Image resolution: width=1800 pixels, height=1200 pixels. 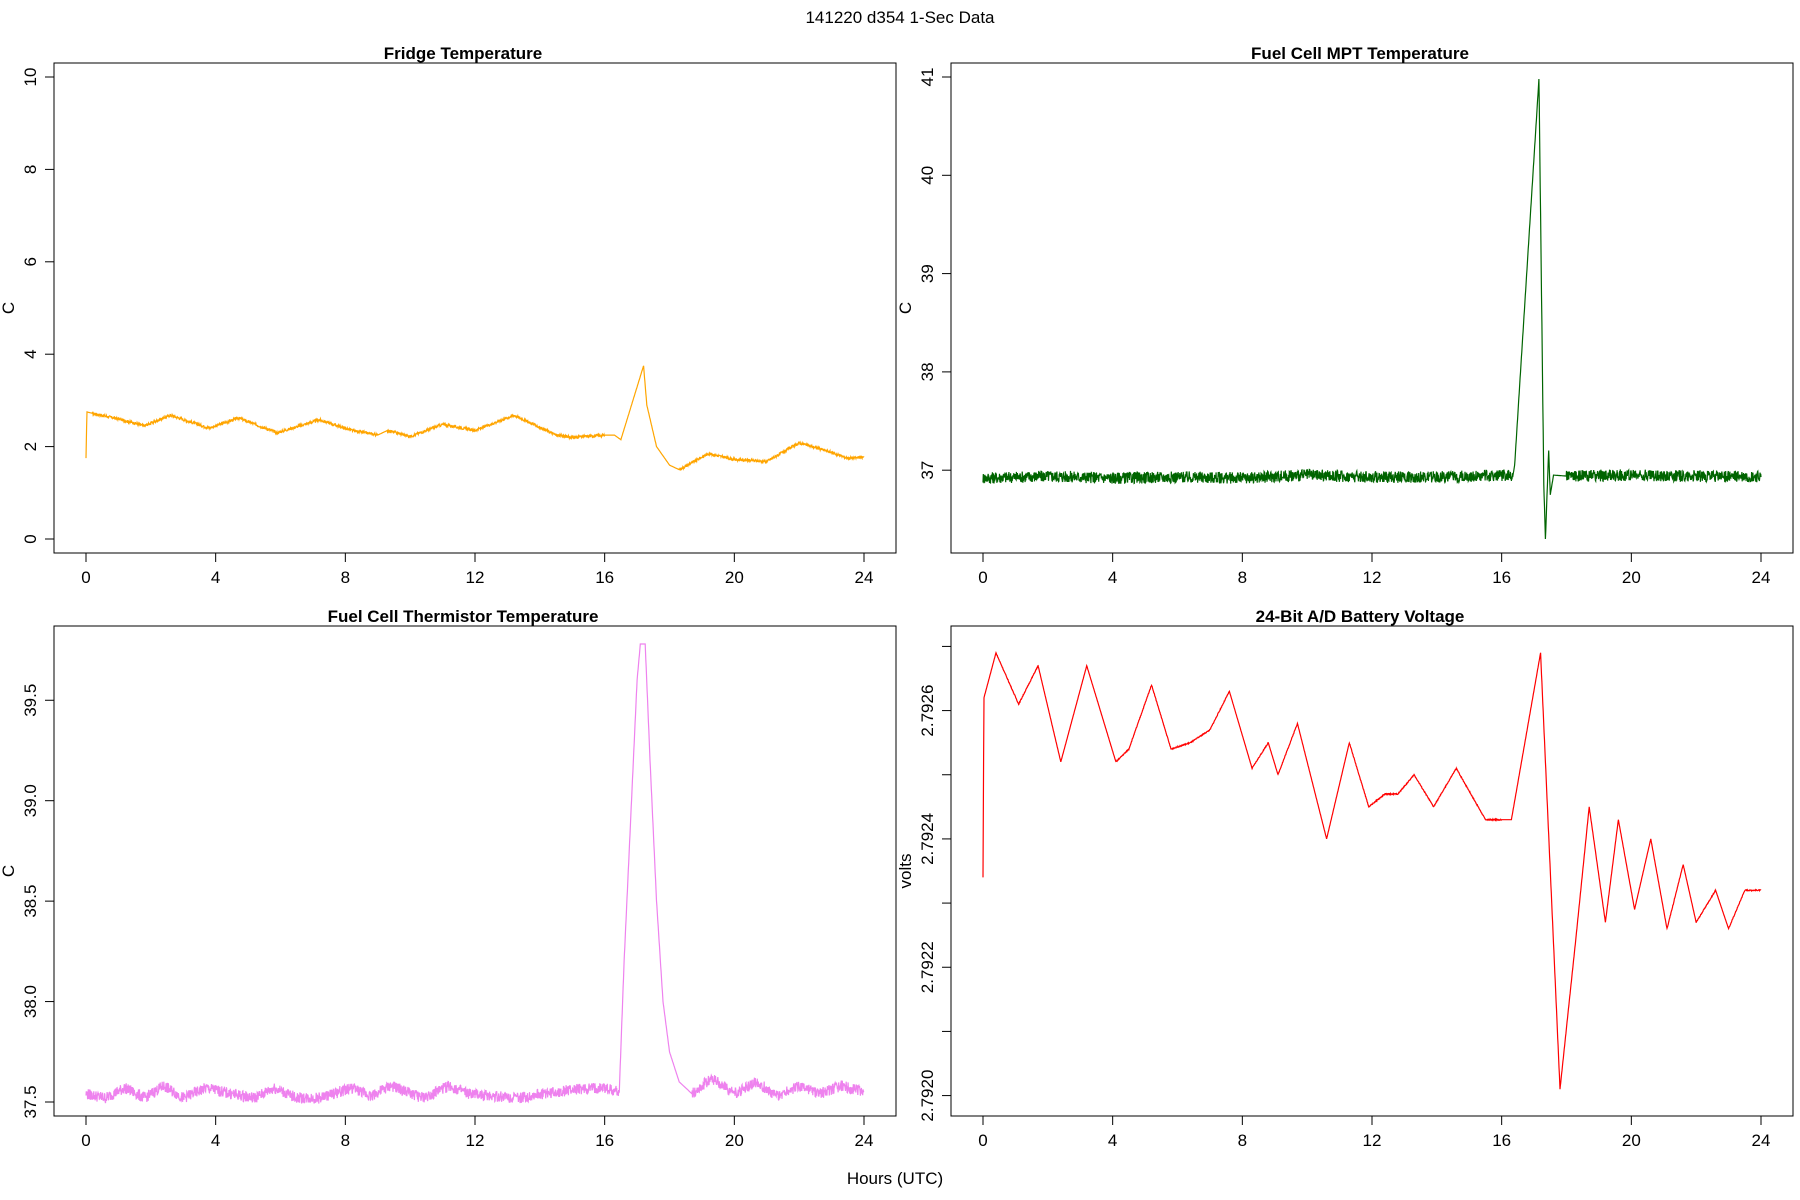 I want to click on y-tick-label: 40, so click(x=927, y=175).